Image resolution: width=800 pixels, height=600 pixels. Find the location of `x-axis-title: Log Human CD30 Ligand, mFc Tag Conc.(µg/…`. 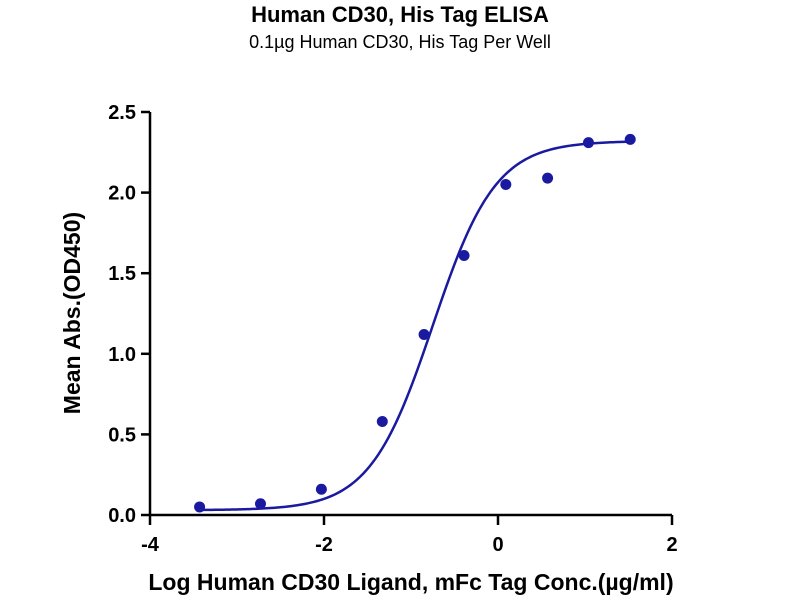

x-axis-title: Log Human CD30 Ligand, mFc Tag Conc.(µg/… is located at coordinates (410, 582).